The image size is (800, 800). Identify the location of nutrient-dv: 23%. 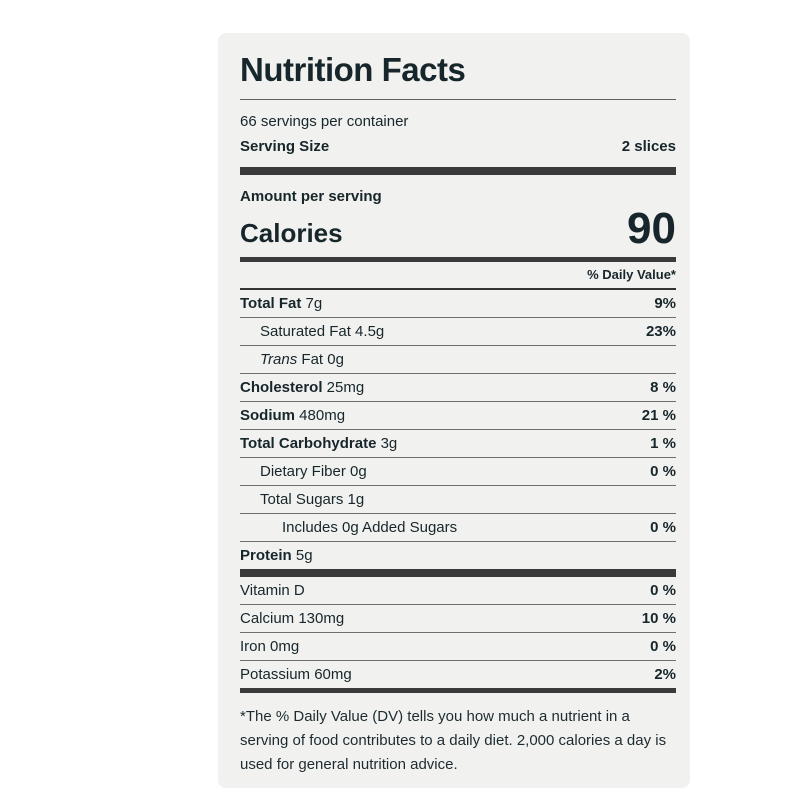
(660, 331).